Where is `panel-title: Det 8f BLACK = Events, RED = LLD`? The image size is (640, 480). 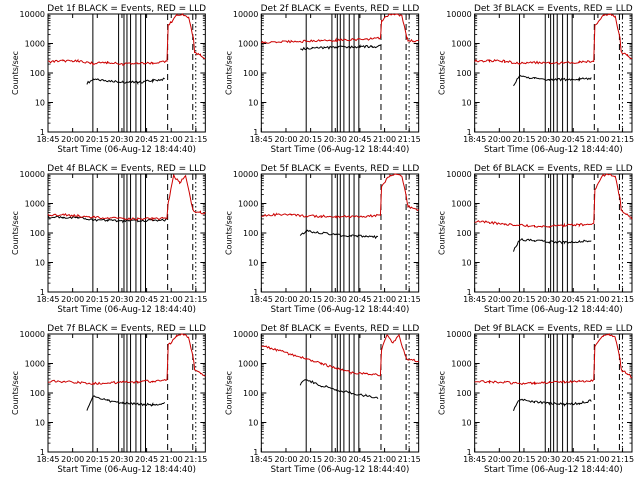
panel-title: Det 8f BLACK = Events, RED = LLD is located at coordinates (340, 329).